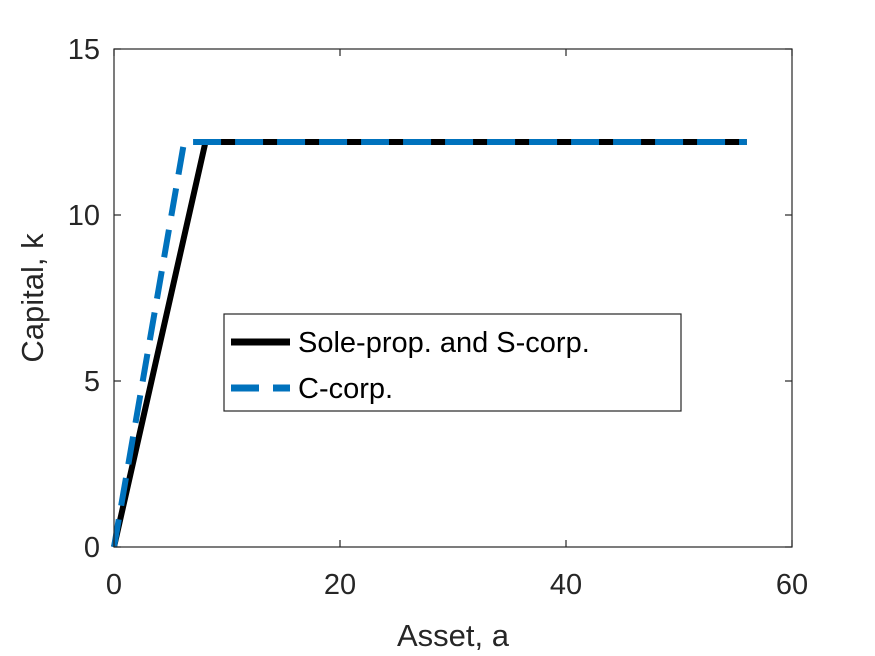 Image resolution: width=875 pixels, height=656 pixels. I want to click on y-tick-label: 5, so click(92, 382).